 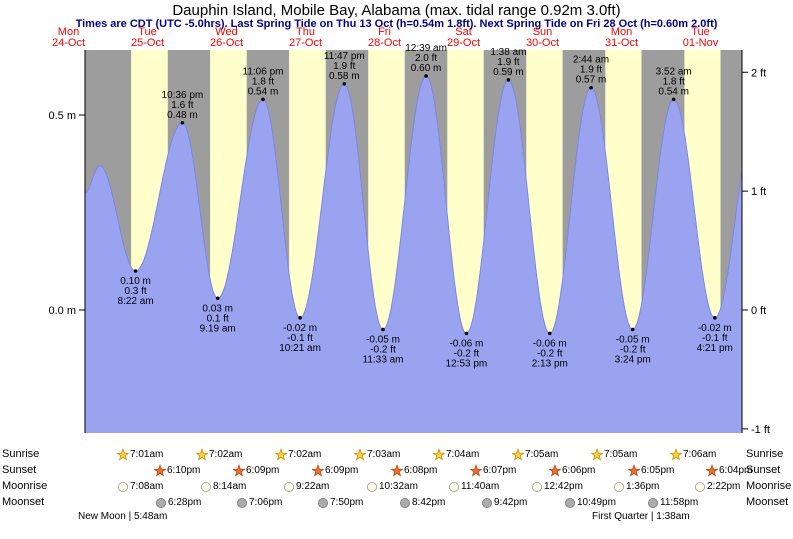 What do you see at coordinates (511, 502) in the screenshot?
I see `moonset-time: 9:42pm` at bounding box center [511, 502].